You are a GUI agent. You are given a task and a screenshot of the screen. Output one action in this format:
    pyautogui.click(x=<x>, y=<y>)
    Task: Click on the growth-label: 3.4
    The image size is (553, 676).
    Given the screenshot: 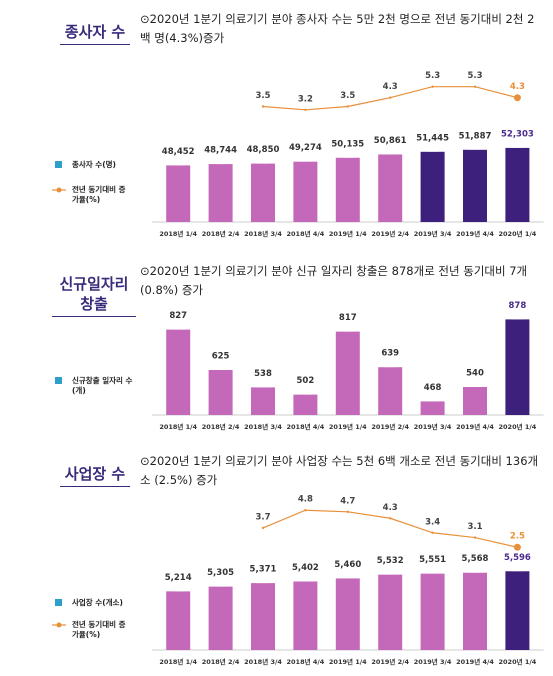 What is the action you would take?
    pyautogui.click(x=432, y=522)
    